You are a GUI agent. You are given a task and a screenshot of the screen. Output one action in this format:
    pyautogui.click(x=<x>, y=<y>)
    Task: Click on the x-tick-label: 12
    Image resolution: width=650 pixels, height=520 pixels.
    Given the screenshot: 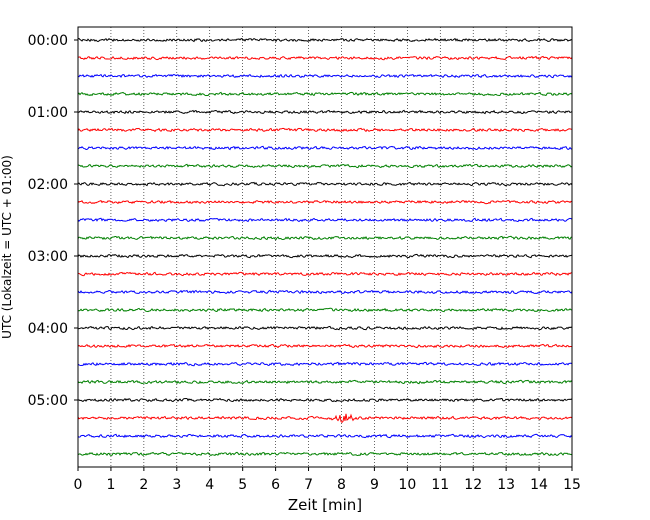 What is the action you would take?
    pyautogui.click(x=473, y=485)
    